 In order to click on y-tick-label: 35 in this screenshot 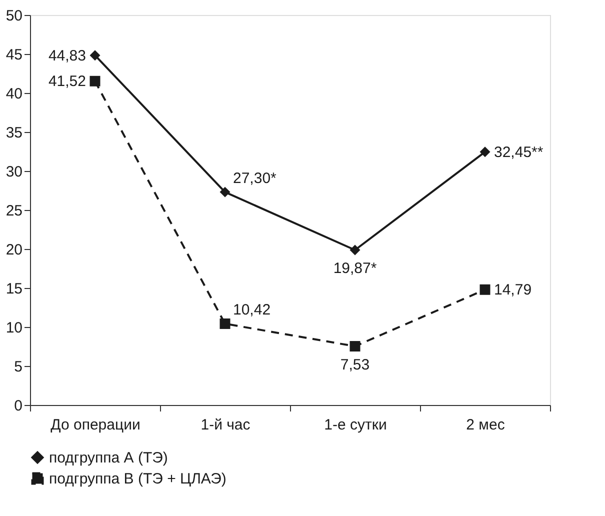, I will do `click(14, 133)`.